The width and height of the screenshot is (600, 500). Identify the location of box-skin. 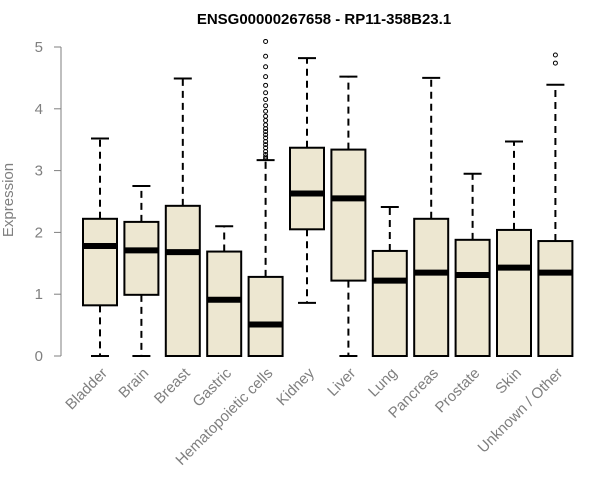
(514, 248).